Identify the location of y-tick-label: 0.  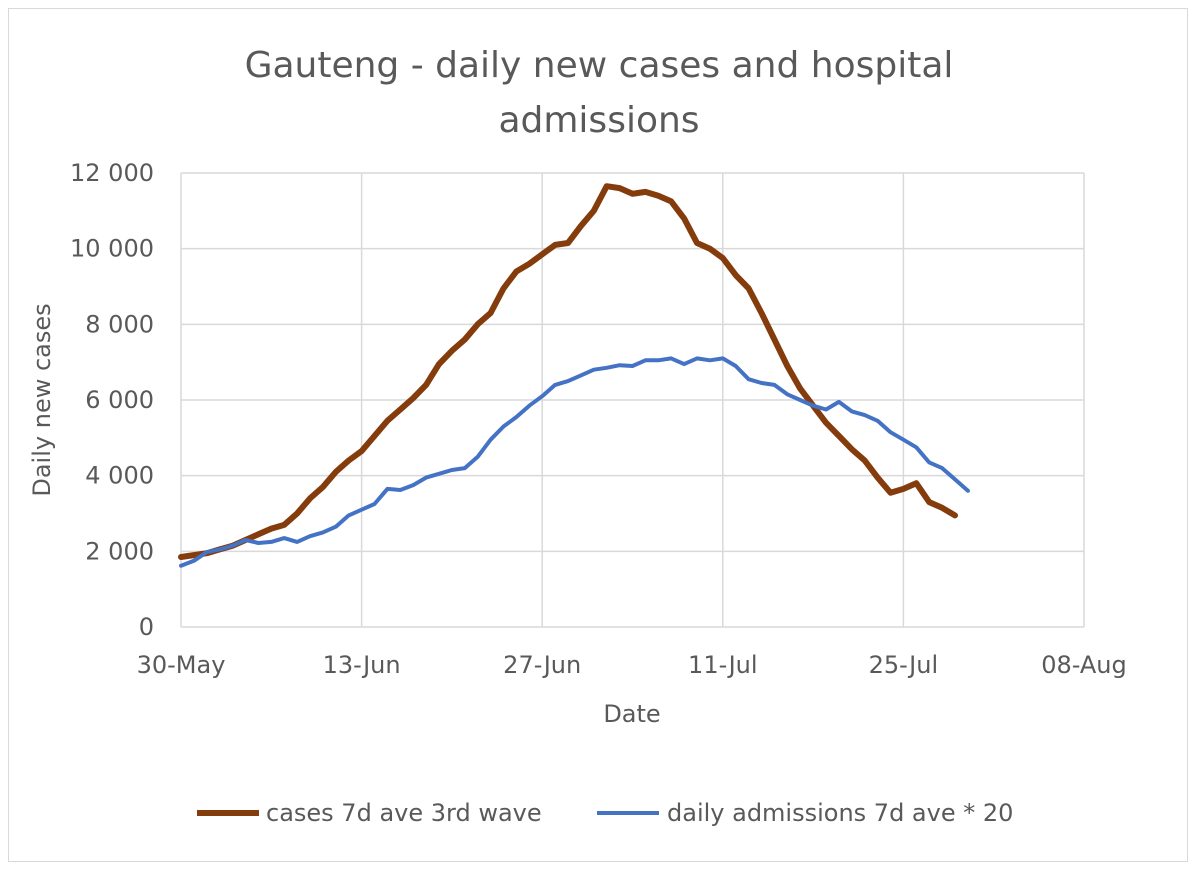
(146, 627).